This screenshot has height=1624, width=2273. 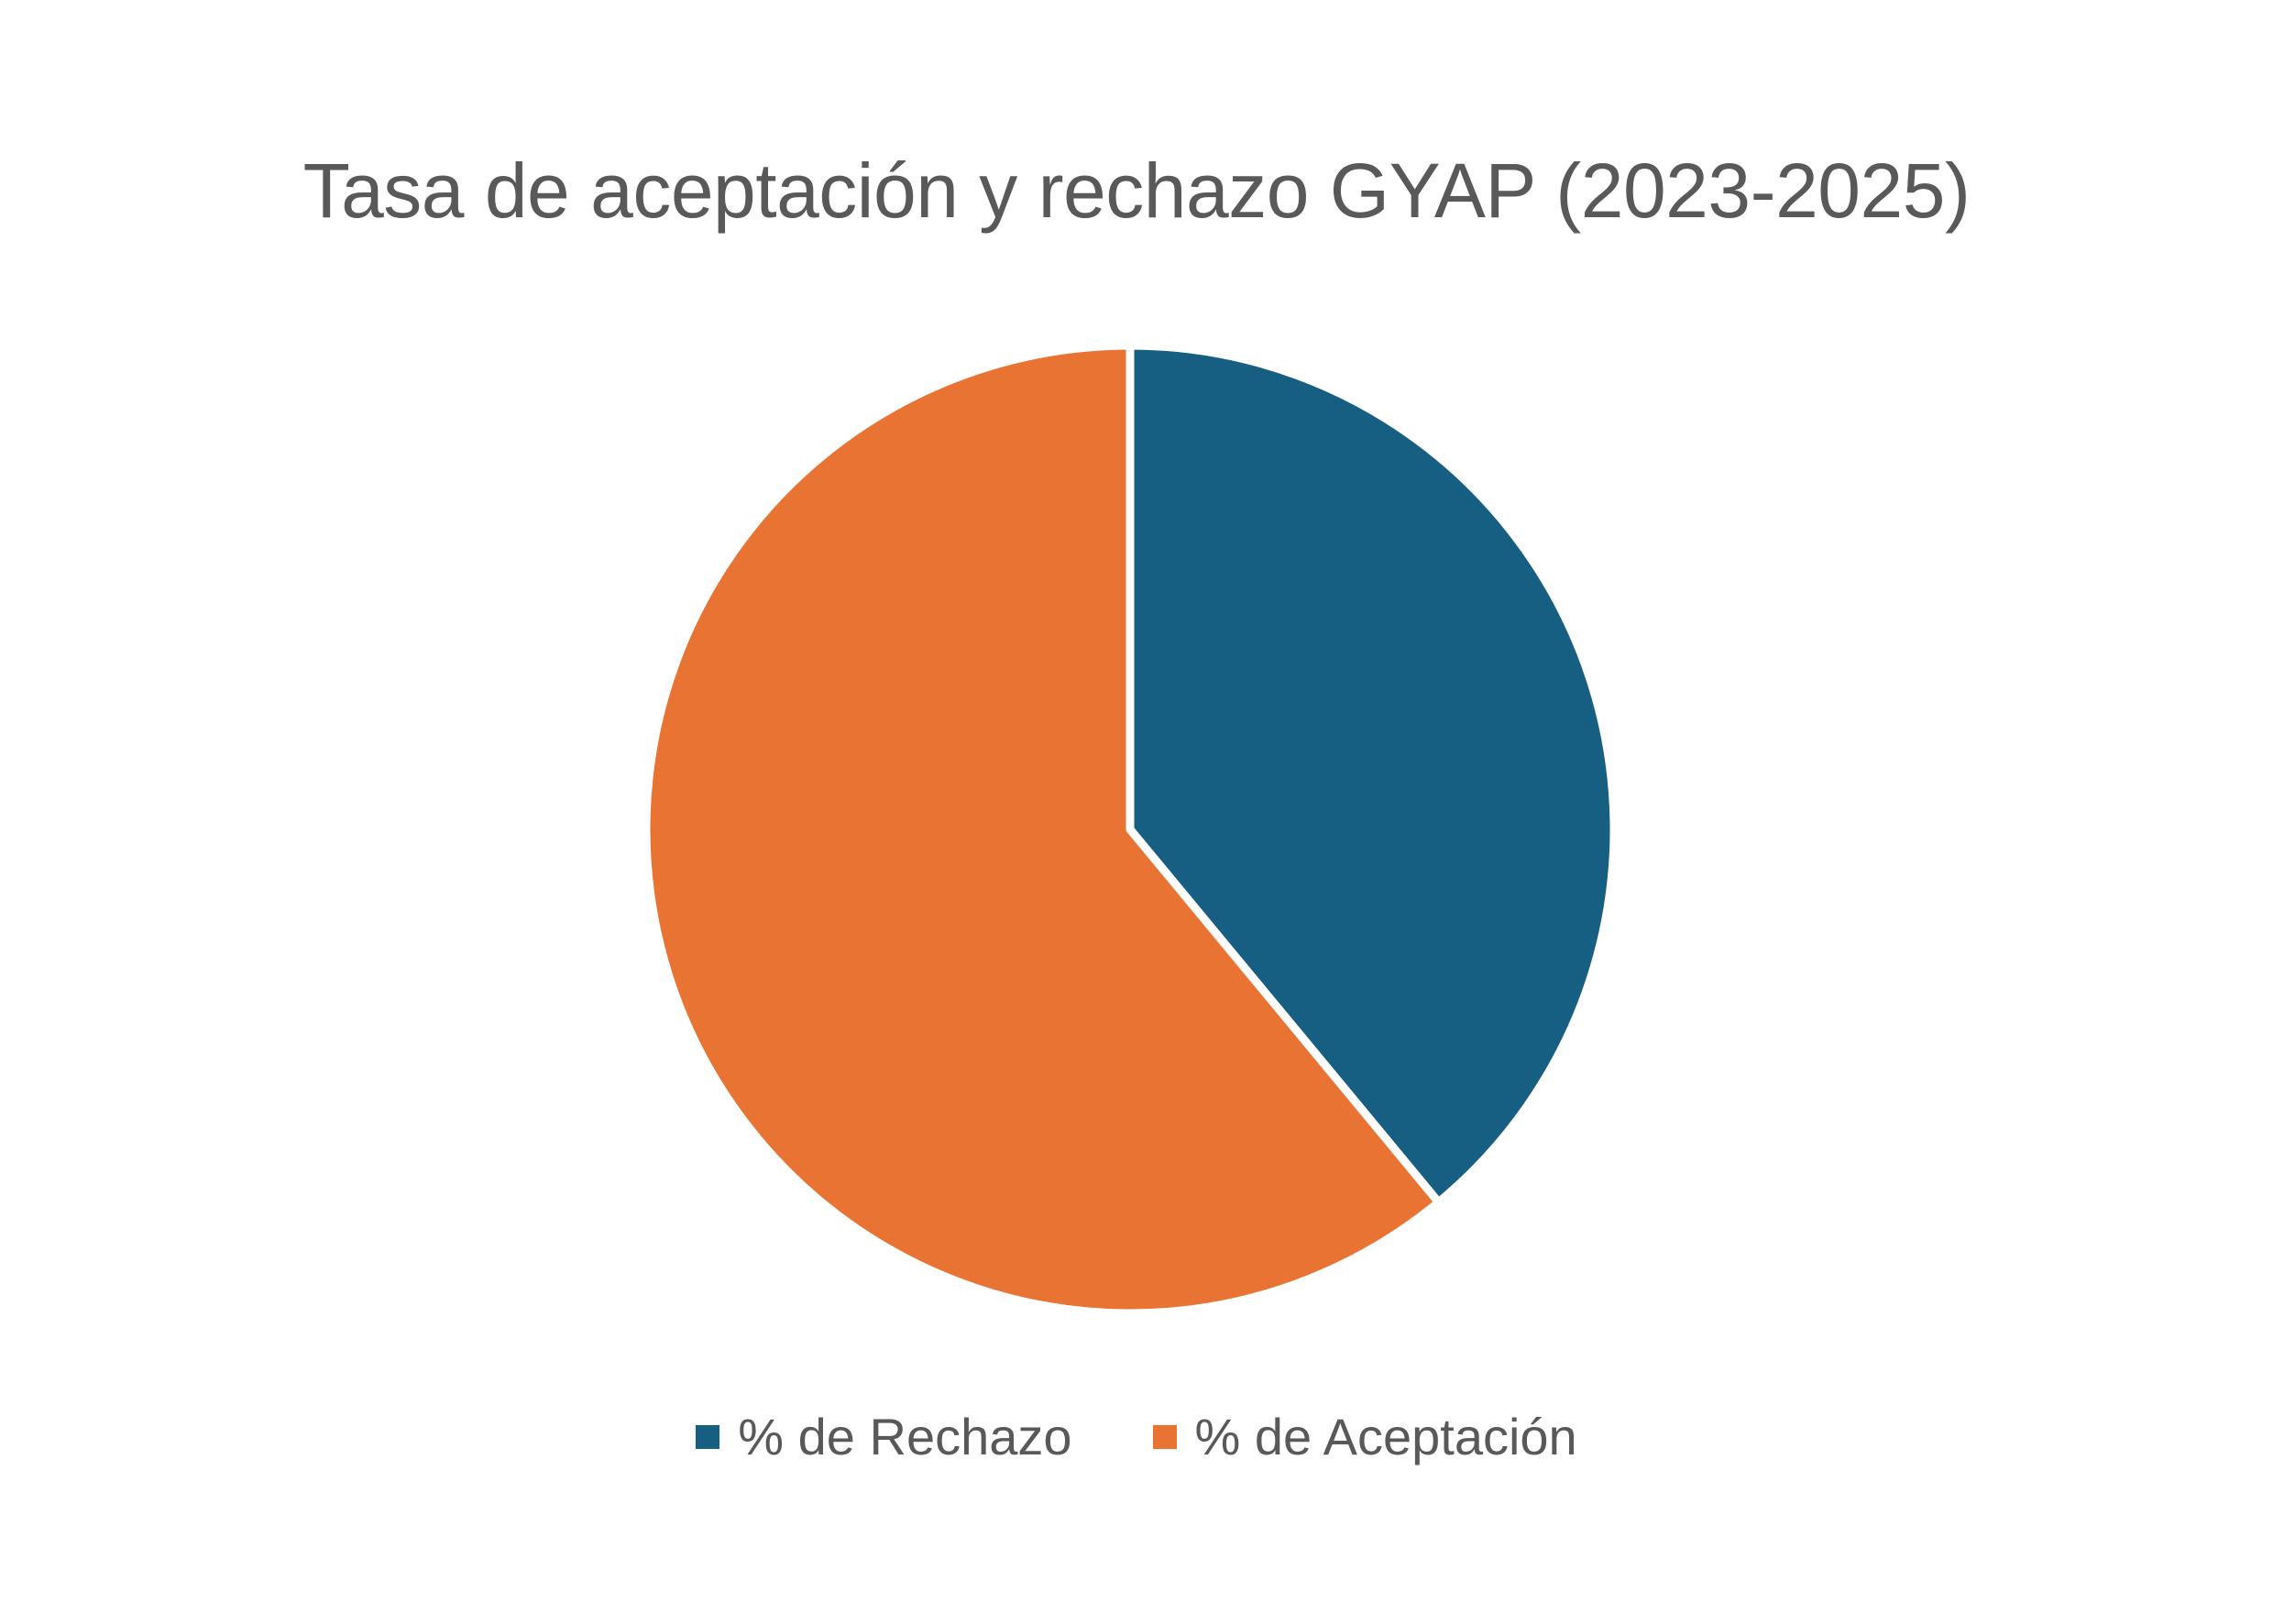 I want to click on legend-item-rechazo: % de Rechazo, so click(x=884, y=1436).